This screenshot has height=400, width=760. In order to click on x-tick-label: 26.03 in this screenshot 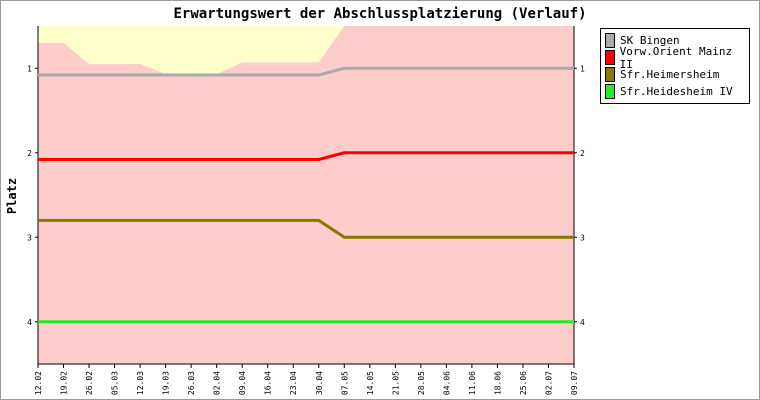, I will do `click(191, 383)`.